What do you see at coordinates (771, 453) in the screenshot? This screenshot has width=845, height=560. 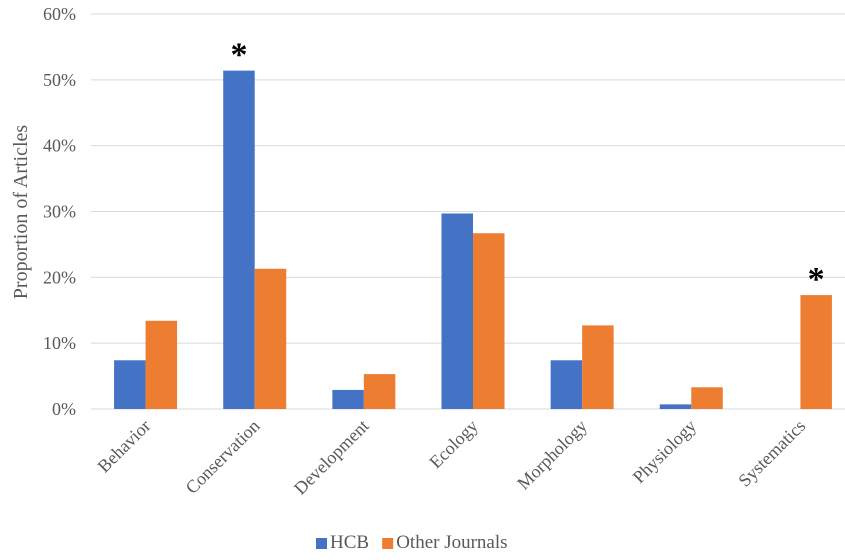 I see `x-tick-label: Systematics` at bounding box center [771, 453].